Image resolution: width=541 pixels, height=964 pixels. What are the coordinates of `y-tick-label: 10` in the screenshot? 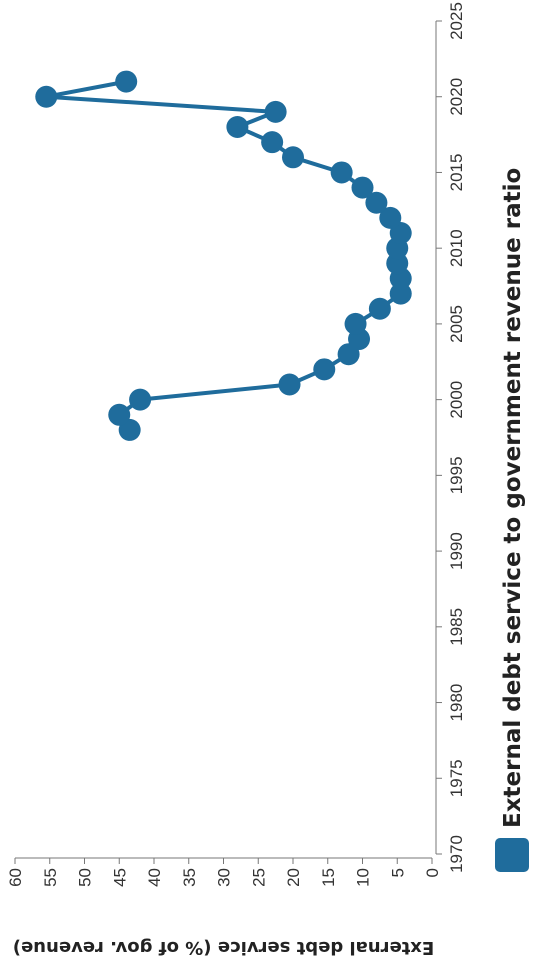 It's located at (363, 877).